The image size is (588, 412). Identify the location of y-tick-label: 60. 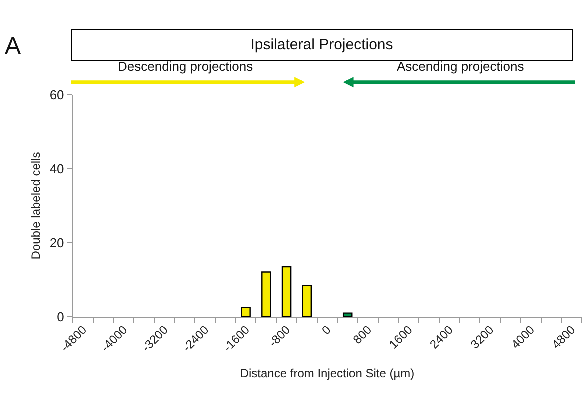
(57, 95).